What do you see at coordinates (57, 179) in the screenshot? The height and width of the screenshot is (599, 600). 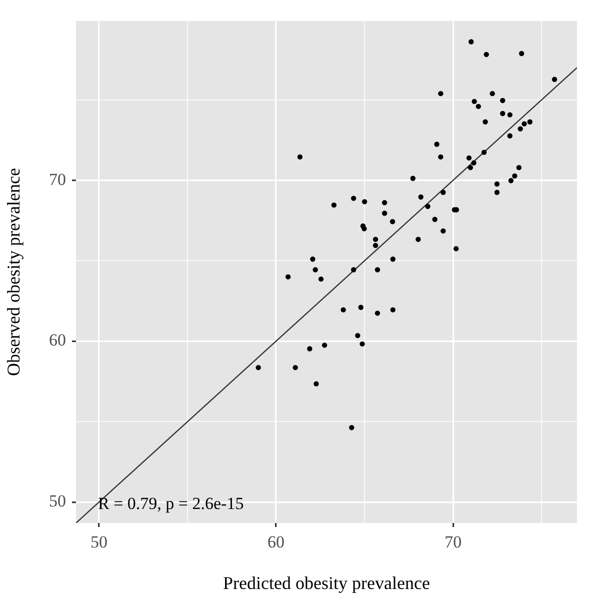 I see `y-tick-label: 70` at bounding box center [57, 179].